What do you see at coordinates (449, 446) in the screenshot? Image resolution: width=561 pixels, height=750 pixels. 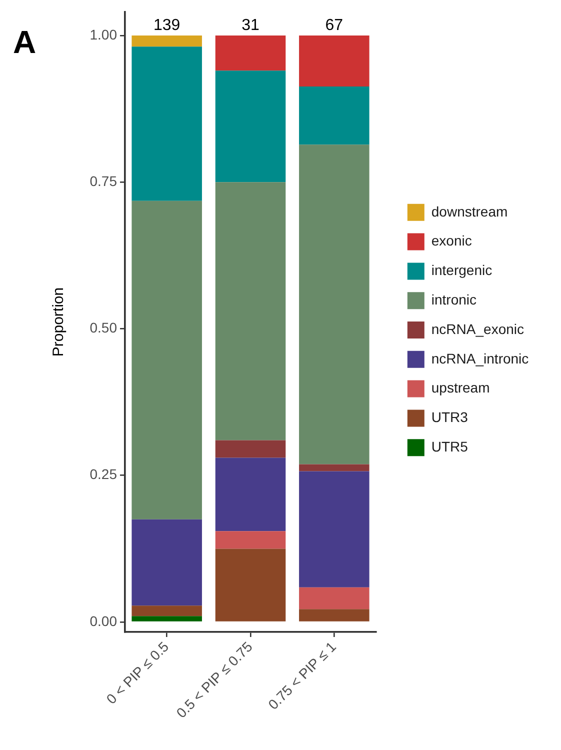 I see `legend-label: UTR5` at bounding box center [449, 446].